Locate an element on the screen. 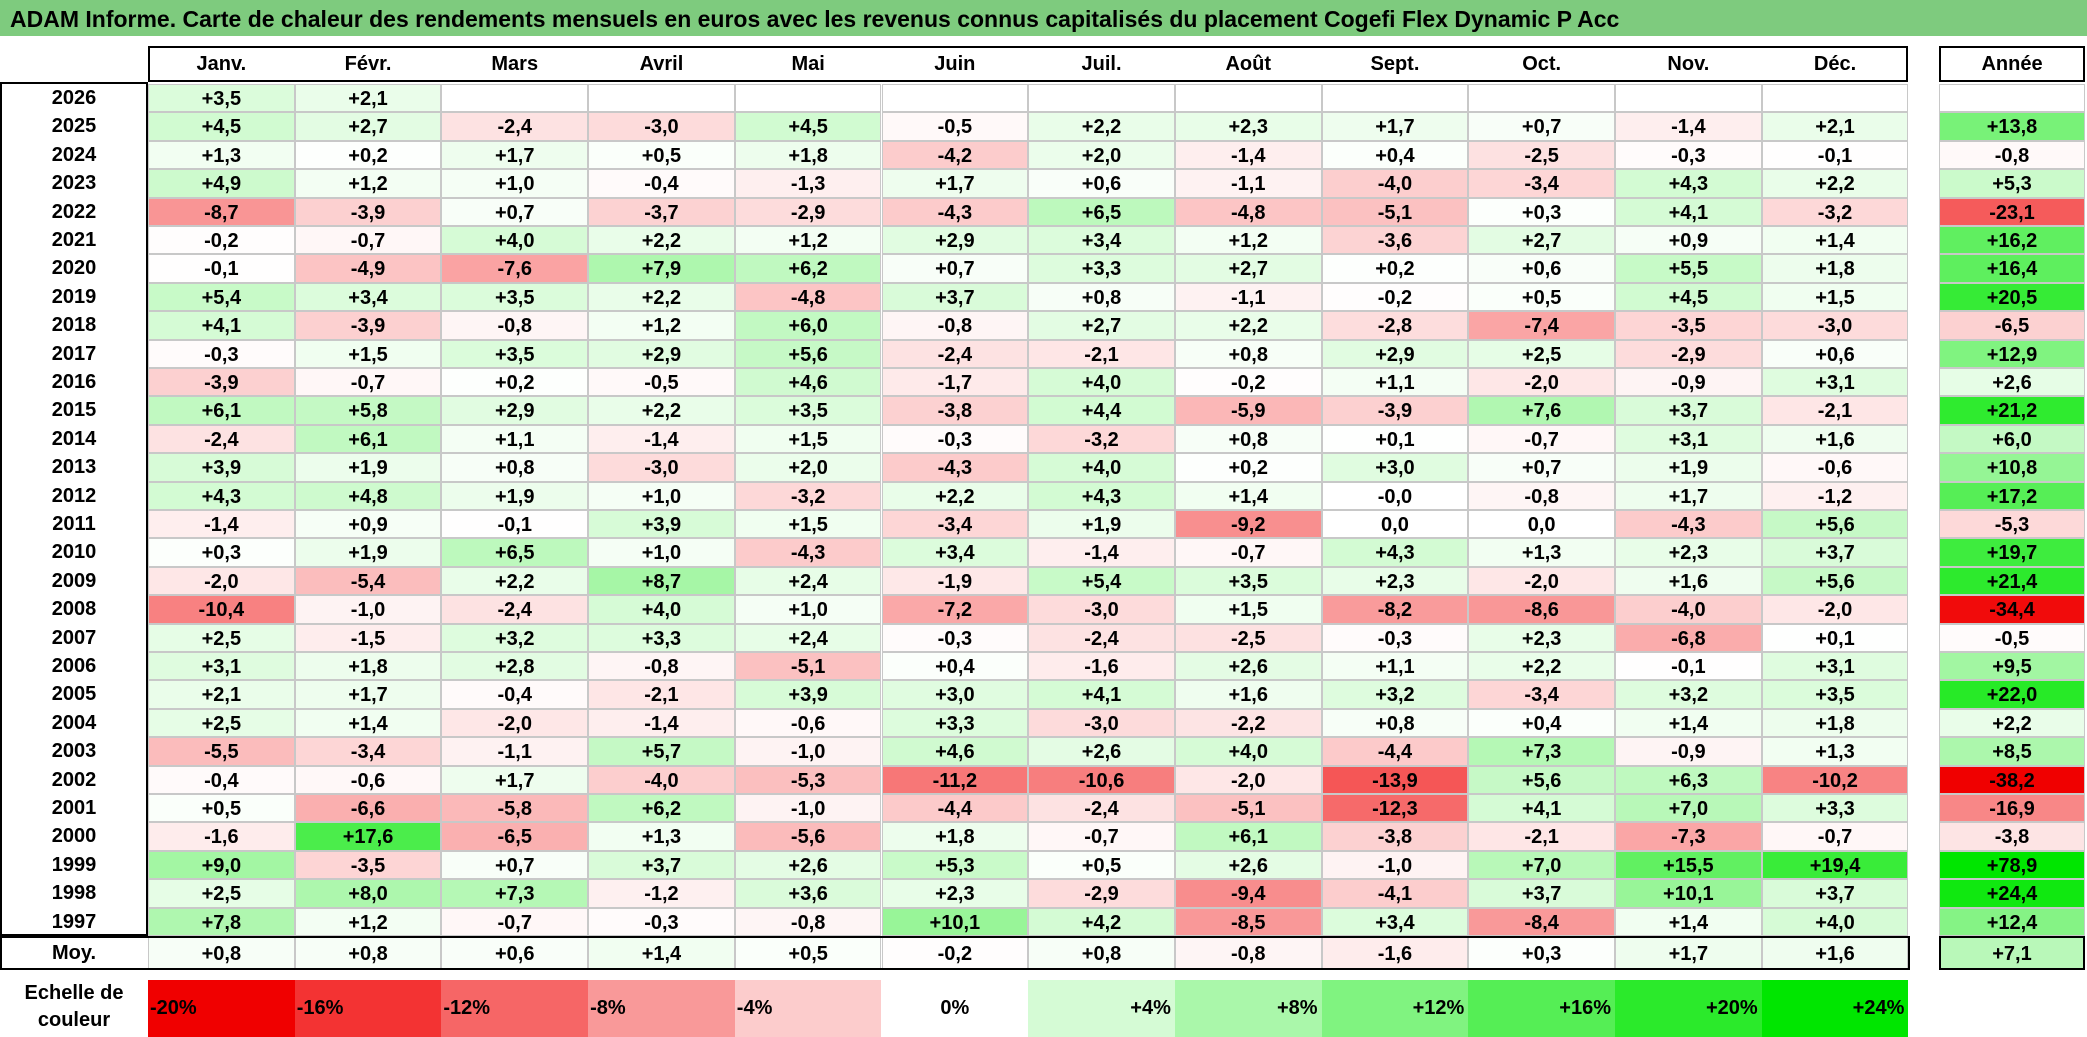 Image resolution: width=2087 pixels, height=1037 pixels. heatmap-cell: -0,6 is located at coordinates (808, 723).